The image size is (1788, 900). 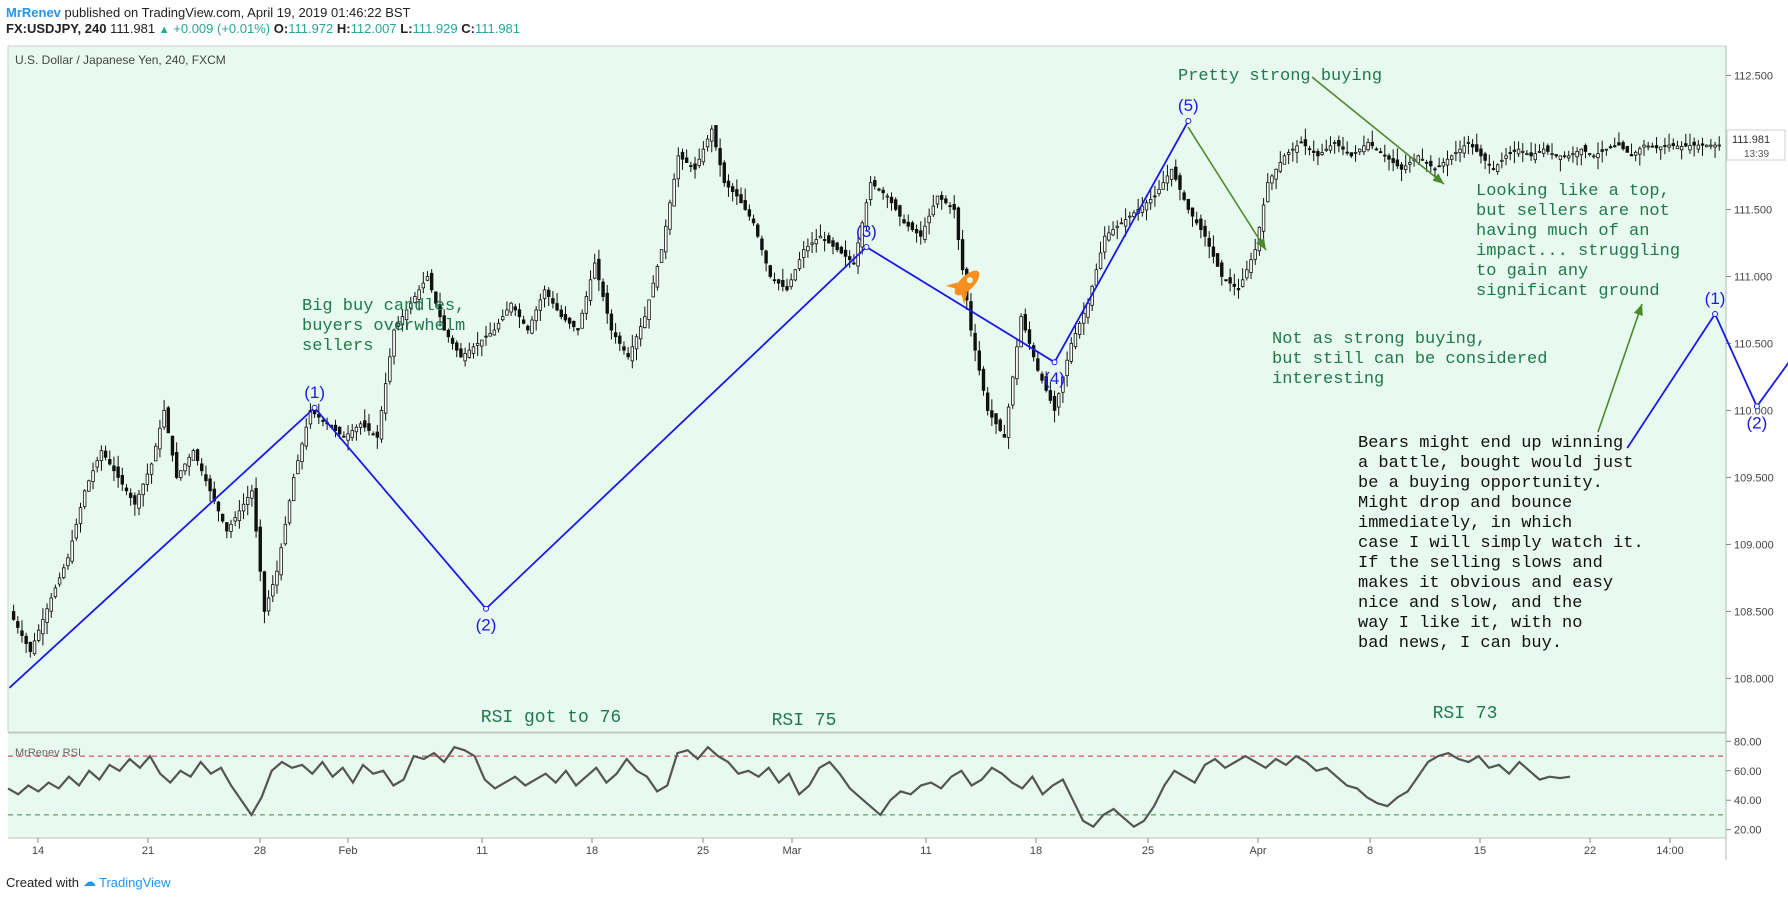 I want to click on annotation-arrows, so click(x=1415, y=254).